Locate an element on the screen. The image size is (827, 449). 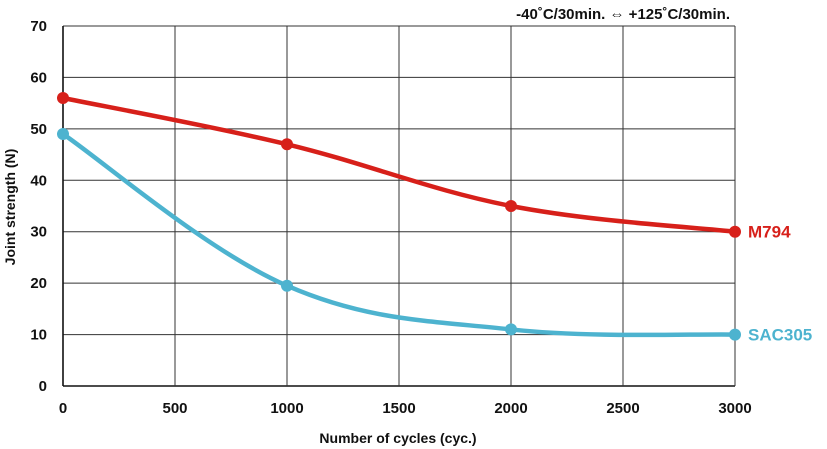
y-tick-label: 70 is located at coordinates (38, 26).